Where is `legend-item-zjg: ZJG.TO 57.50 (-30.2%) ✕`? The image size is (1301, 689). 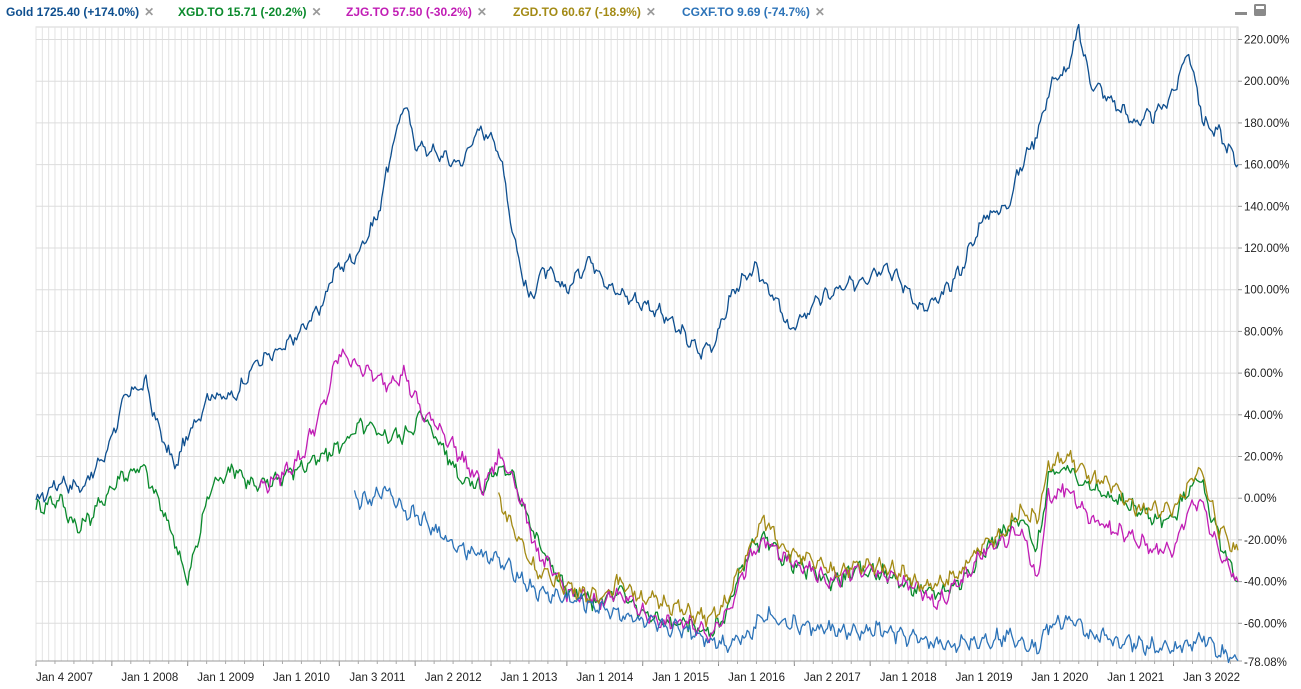 legend-item-zjg: ZJG.TO 57.50 (-30.2%) ✕ is located at coordinates (416, 12).